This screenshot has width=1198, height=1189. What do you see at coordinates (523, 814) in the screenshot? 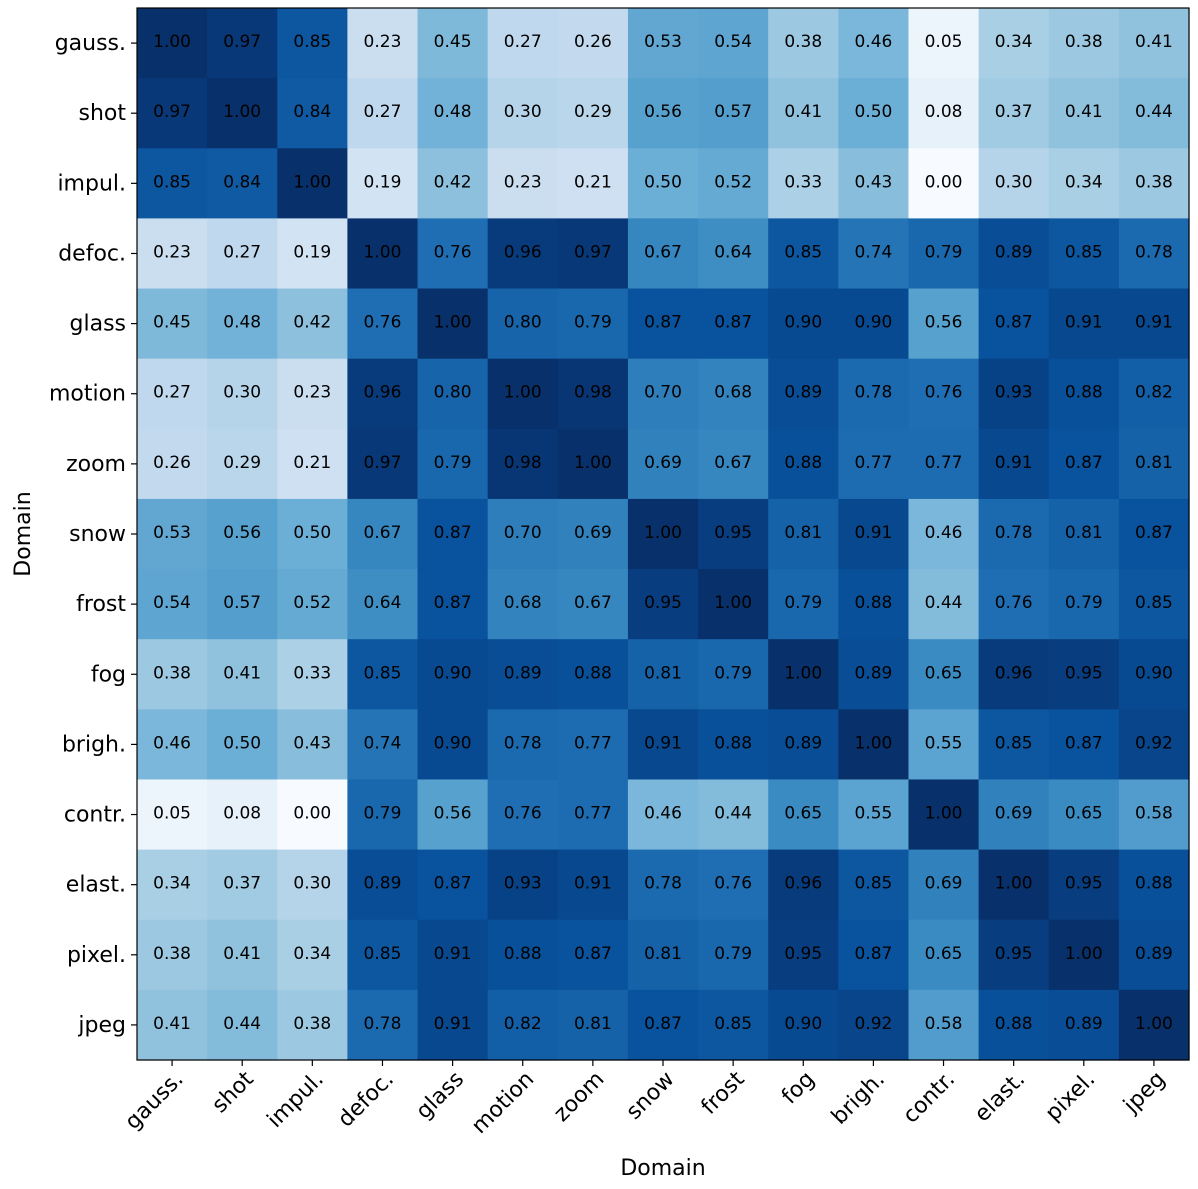
I see `cell-value-label: 0.76` at bounding box center [523, 814].